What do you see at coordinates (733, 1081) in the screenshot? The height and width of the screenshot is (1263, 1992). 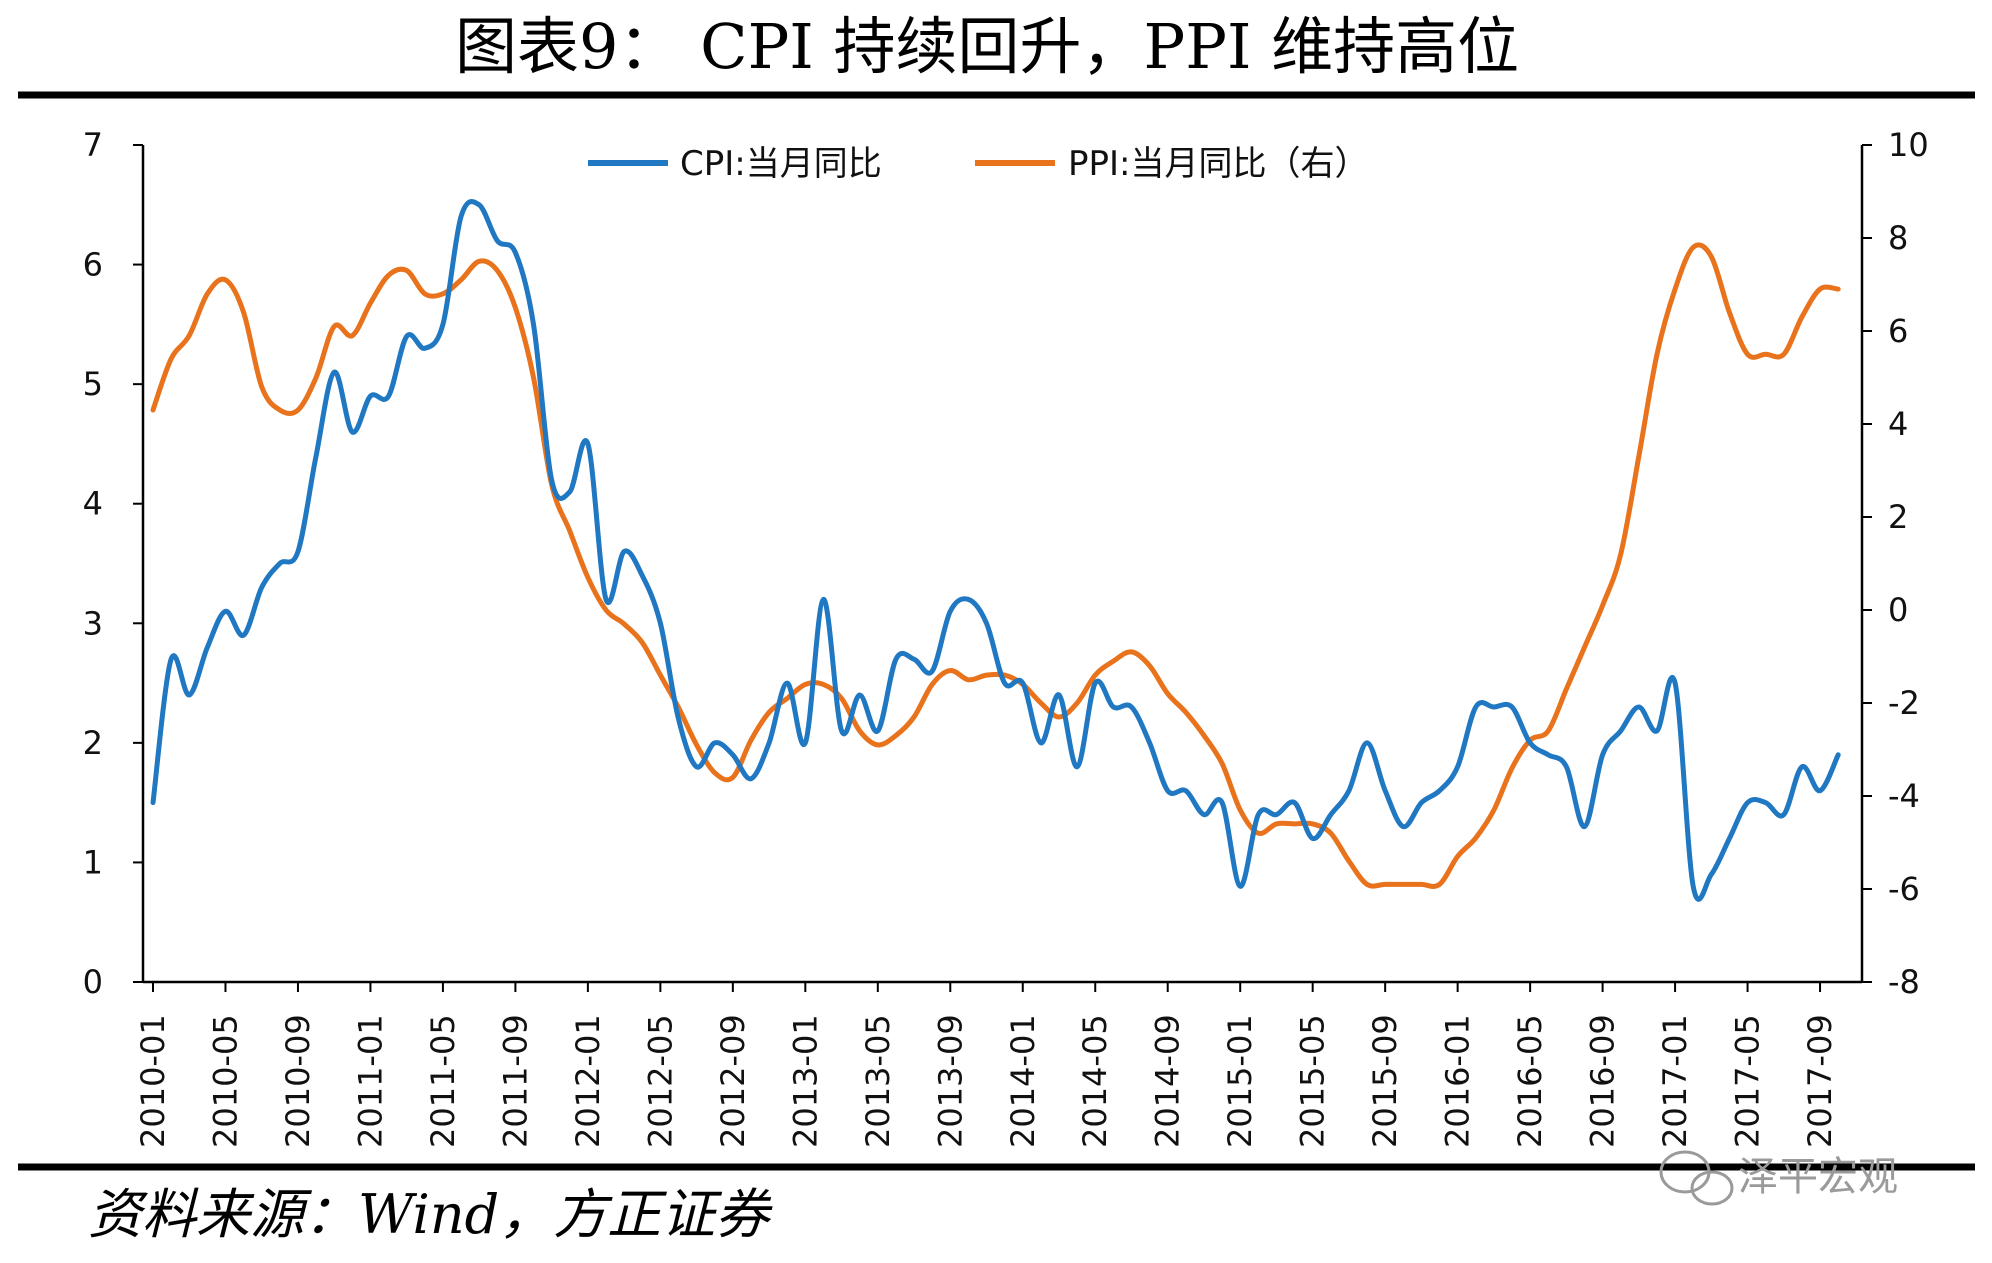 I see `x-tick-label: 2012-09` at bounding box center [733, 1081].